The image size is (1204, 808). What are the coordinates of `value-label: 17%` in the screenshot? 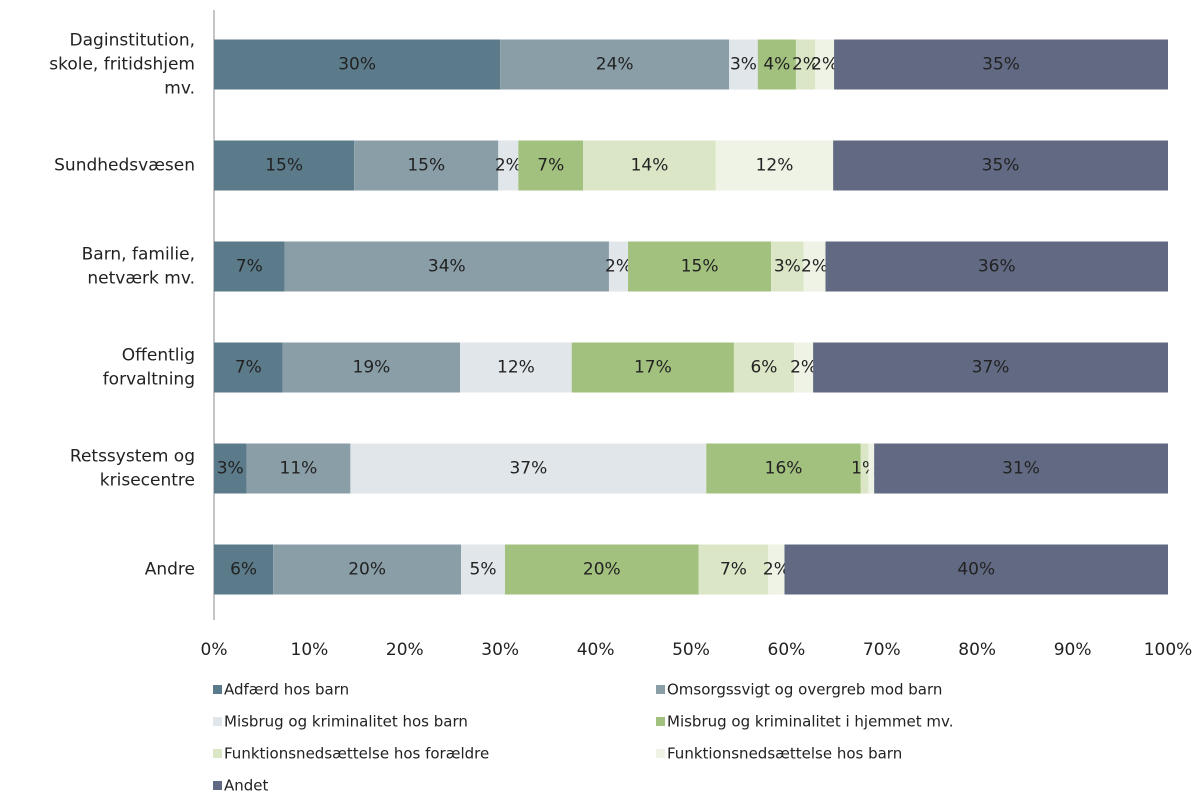 It's located at (653, 368).